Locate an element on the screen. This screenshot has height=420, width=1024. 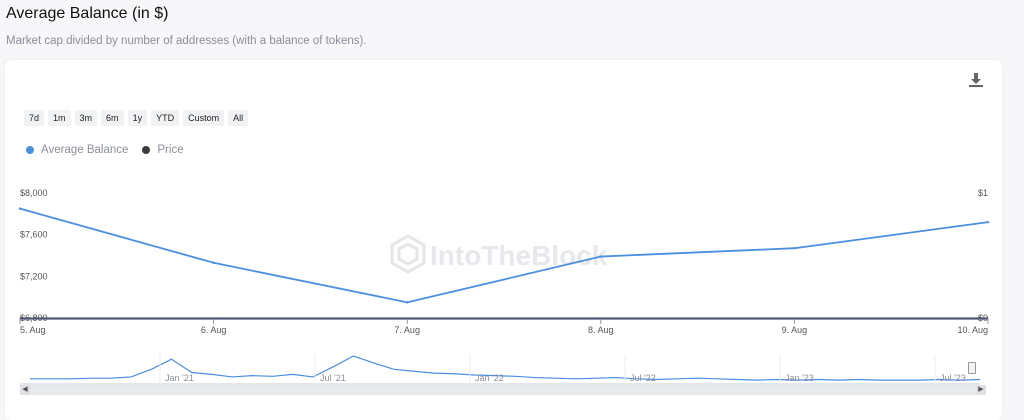
navigator-handle is located at coordinates (972, 368).